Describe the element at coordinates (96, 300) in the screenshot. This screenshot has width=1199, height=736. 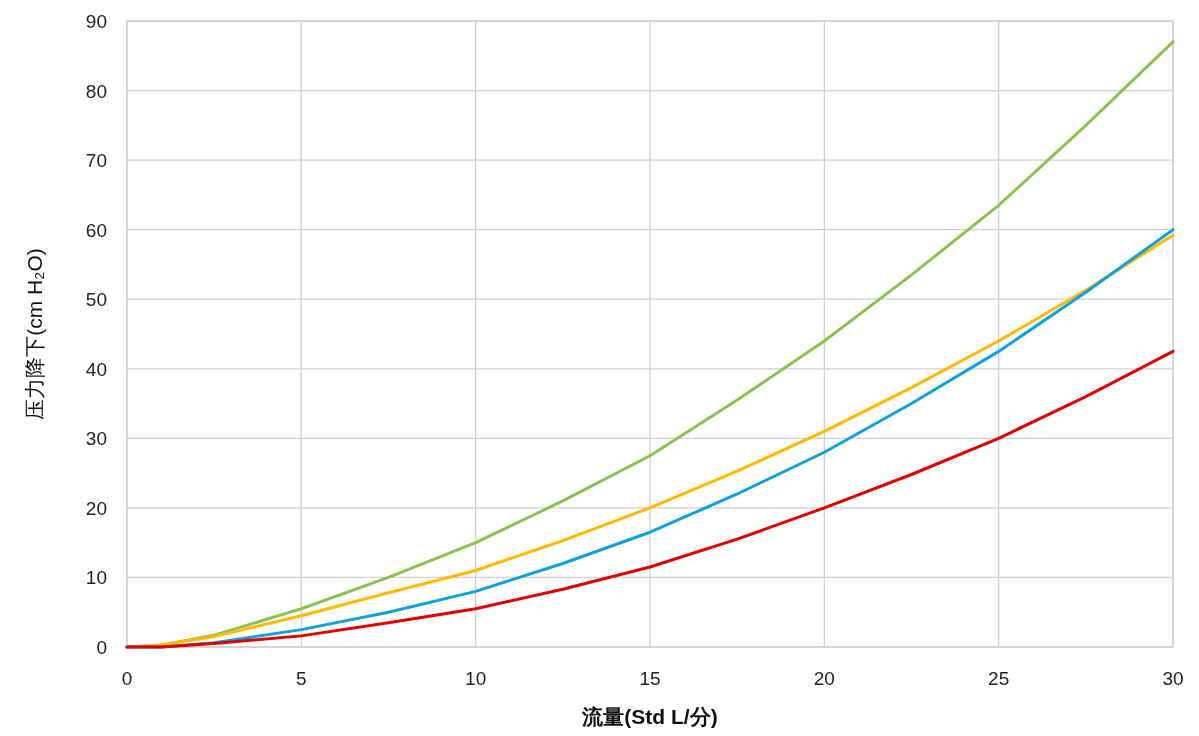
I see `y-tick-label: 50` at that location.